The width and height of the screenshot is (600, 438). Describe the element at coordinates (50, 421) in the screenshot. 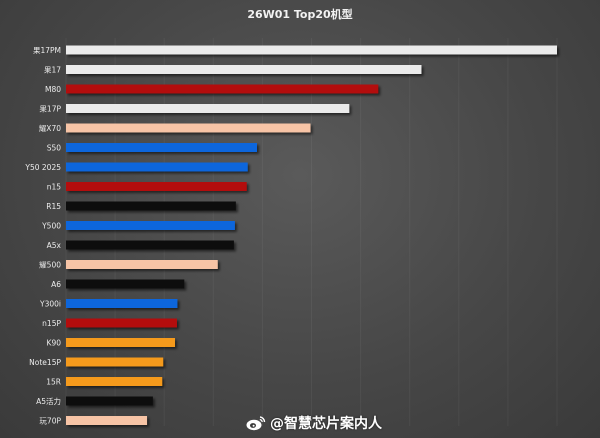

I see `category-label: 玩70P` at that location.